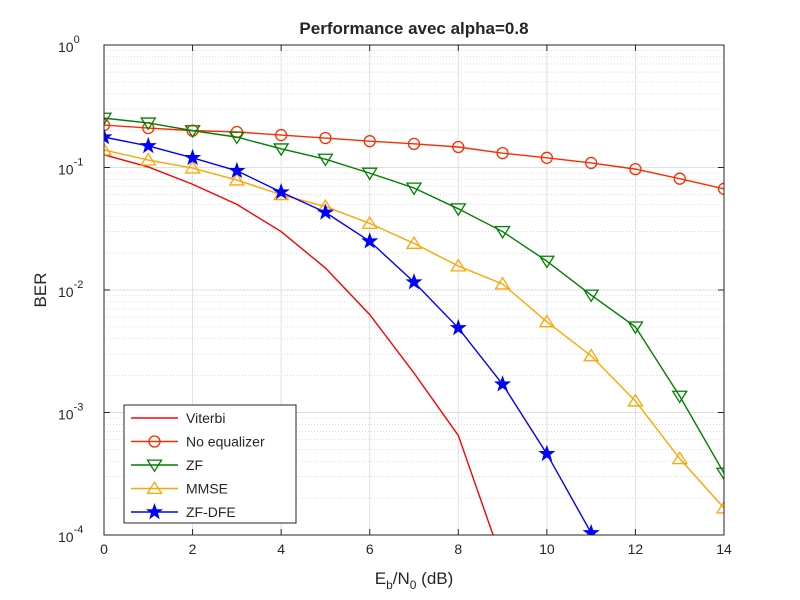 The height and width of the screenshot is (600, 800). Describe the element at coordinates (225, 442) in the screenshot. I see `legend-label: No equalizer` at that location.